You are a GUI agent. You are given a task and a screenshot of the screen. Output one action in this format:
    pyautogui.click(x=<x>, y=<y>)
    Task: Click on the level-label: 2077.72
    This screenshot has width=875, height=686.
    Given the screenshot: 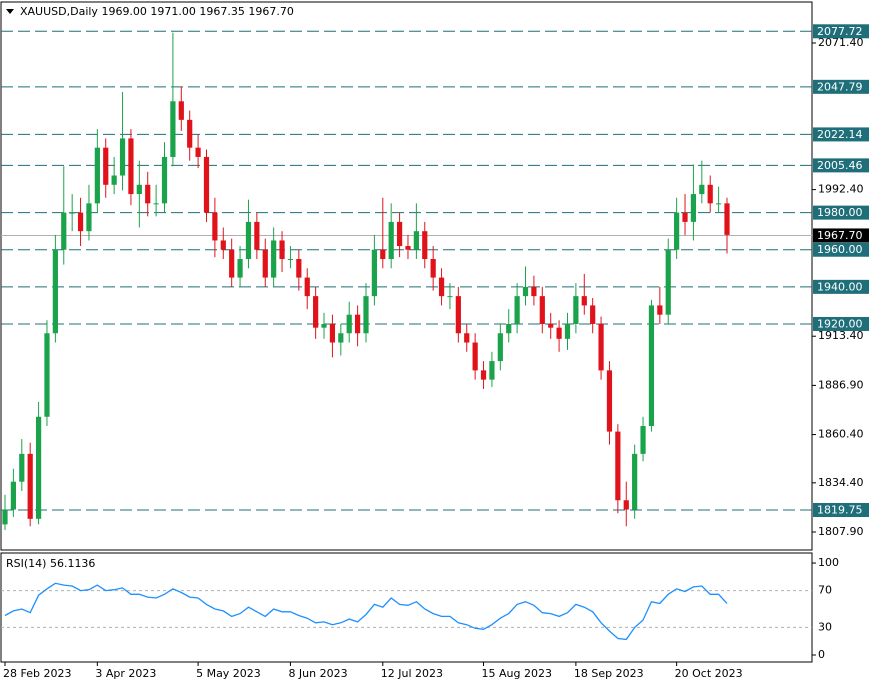 What is the action you would take?
    pyautogui.click(x=840, y=31)
    